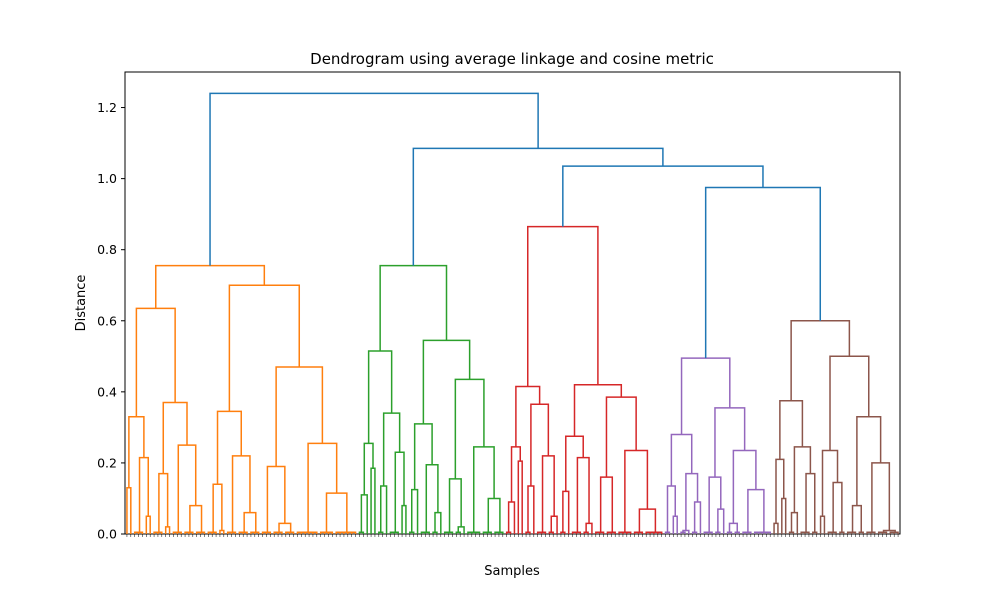 This screenshot has width=1000, height=600. What do you see at coordinates (107, 249) in the screenshot?
I see `y-tick-label: 0.8` at bounding box center [107, 249].